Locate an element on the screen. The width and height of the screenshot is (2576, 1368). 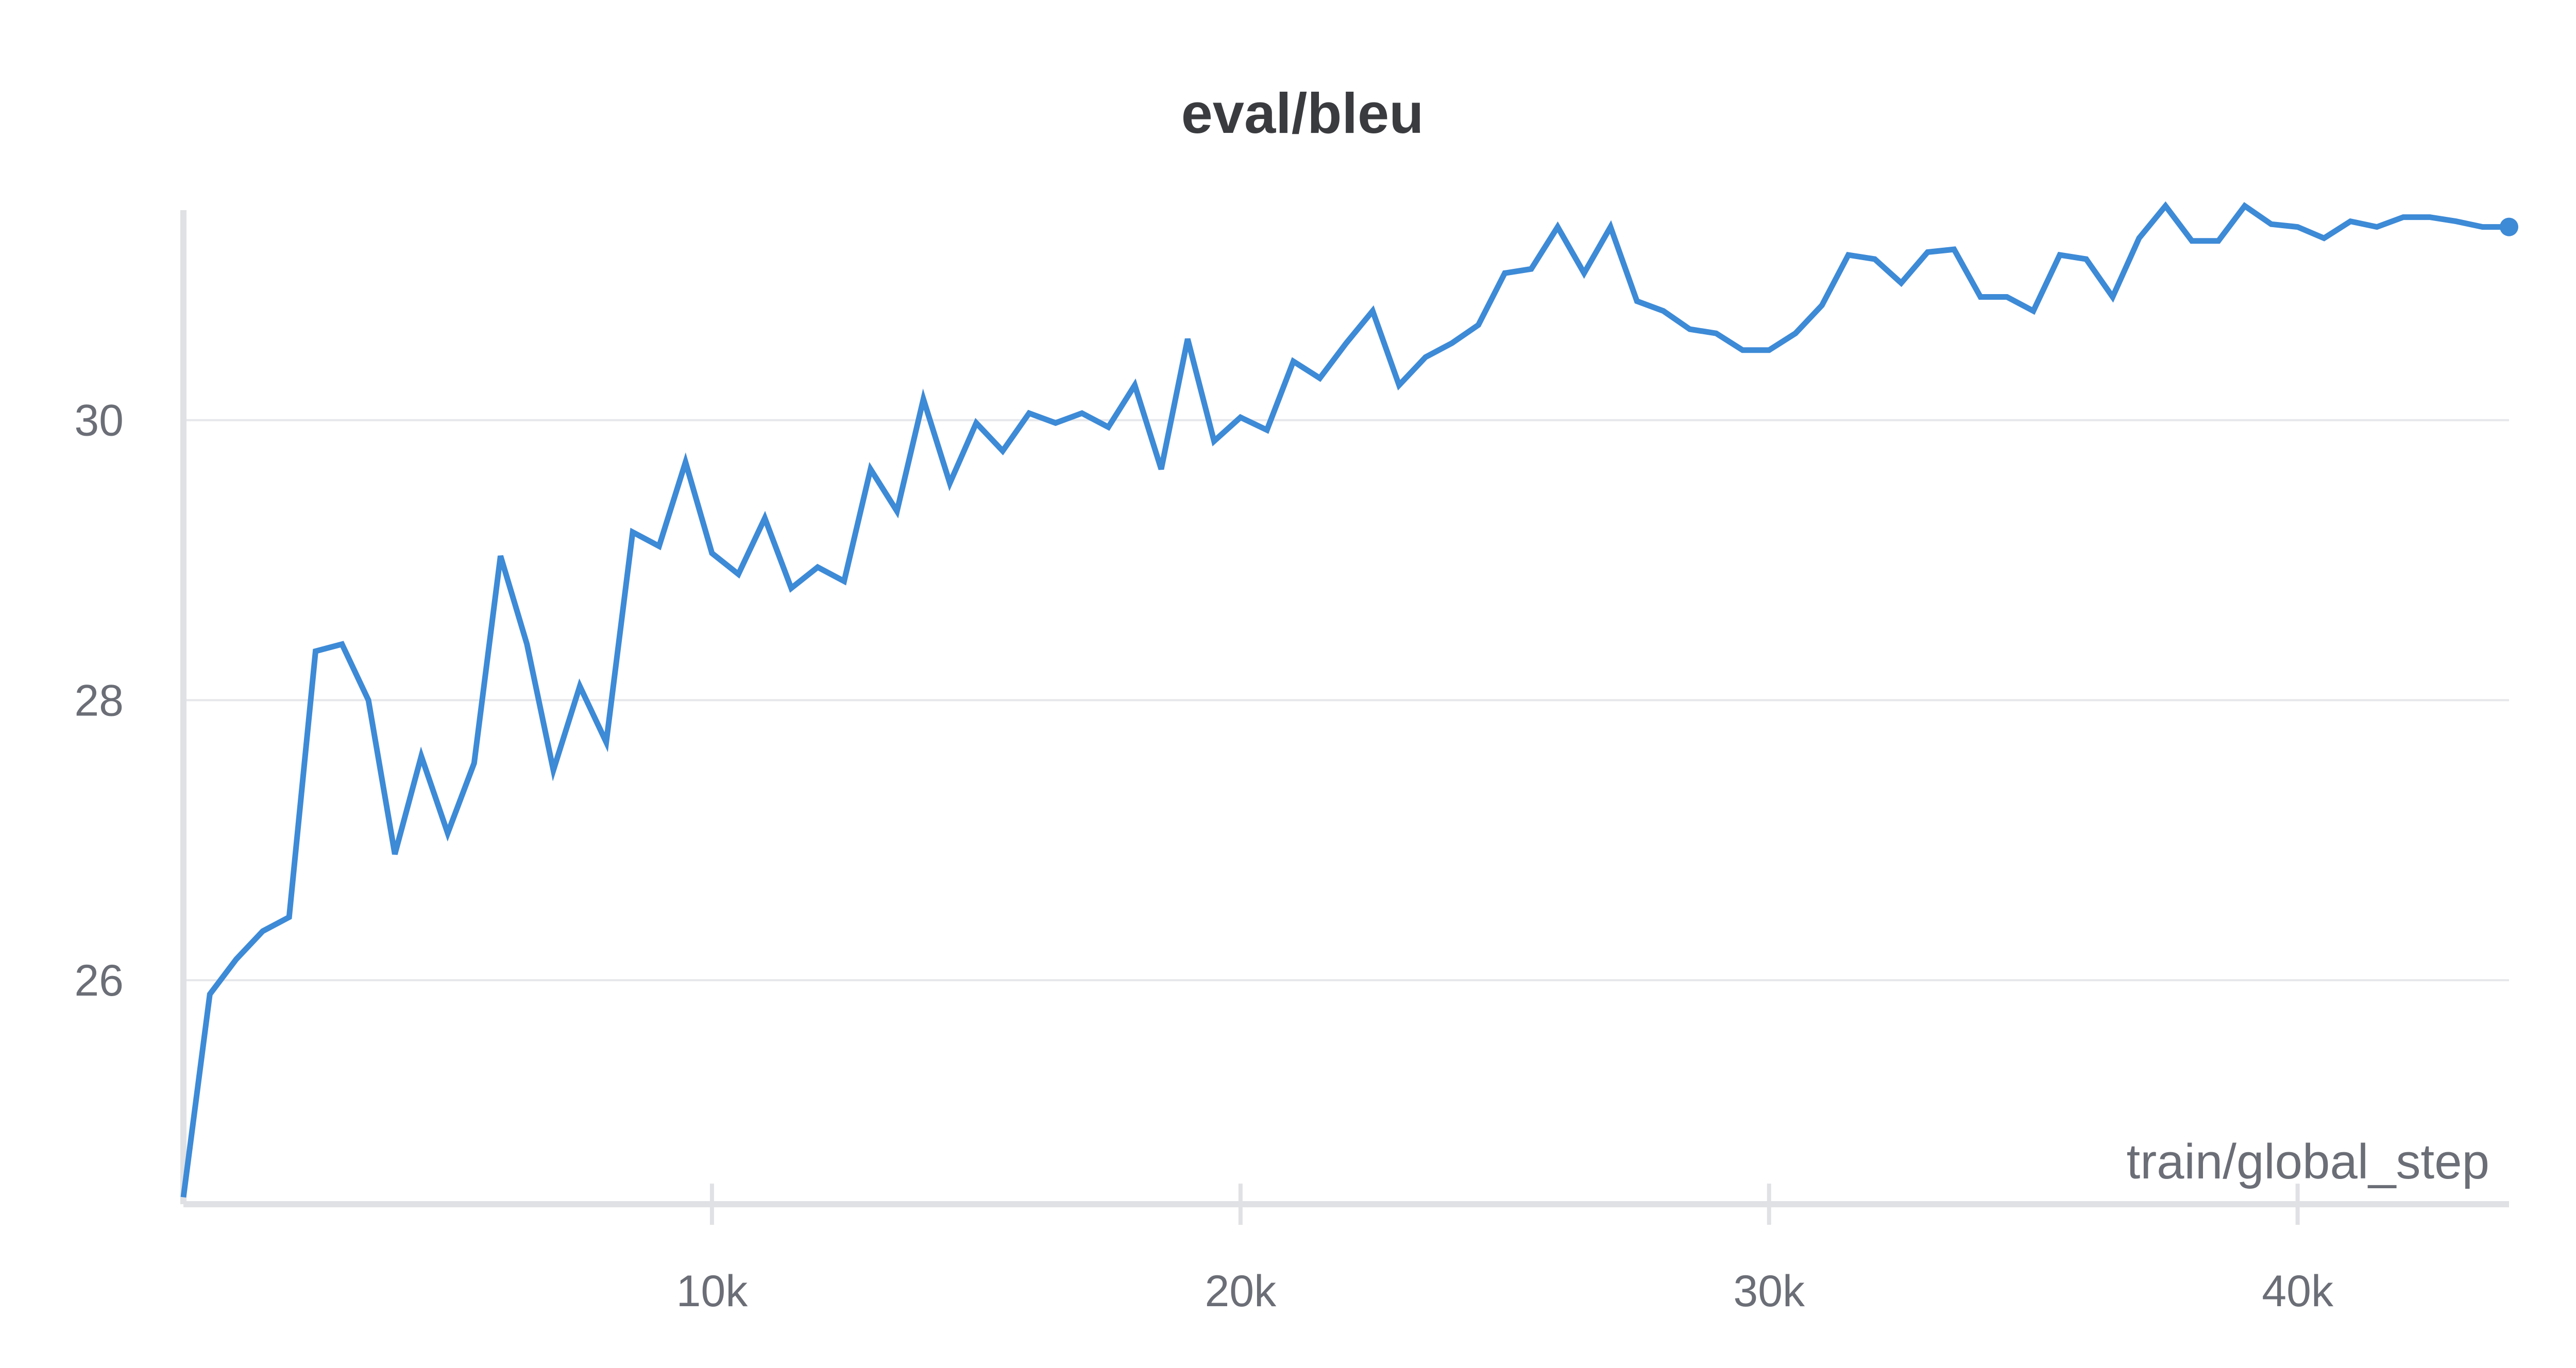
x-tick-label: 40k is located at coordinates (2298, 1291).